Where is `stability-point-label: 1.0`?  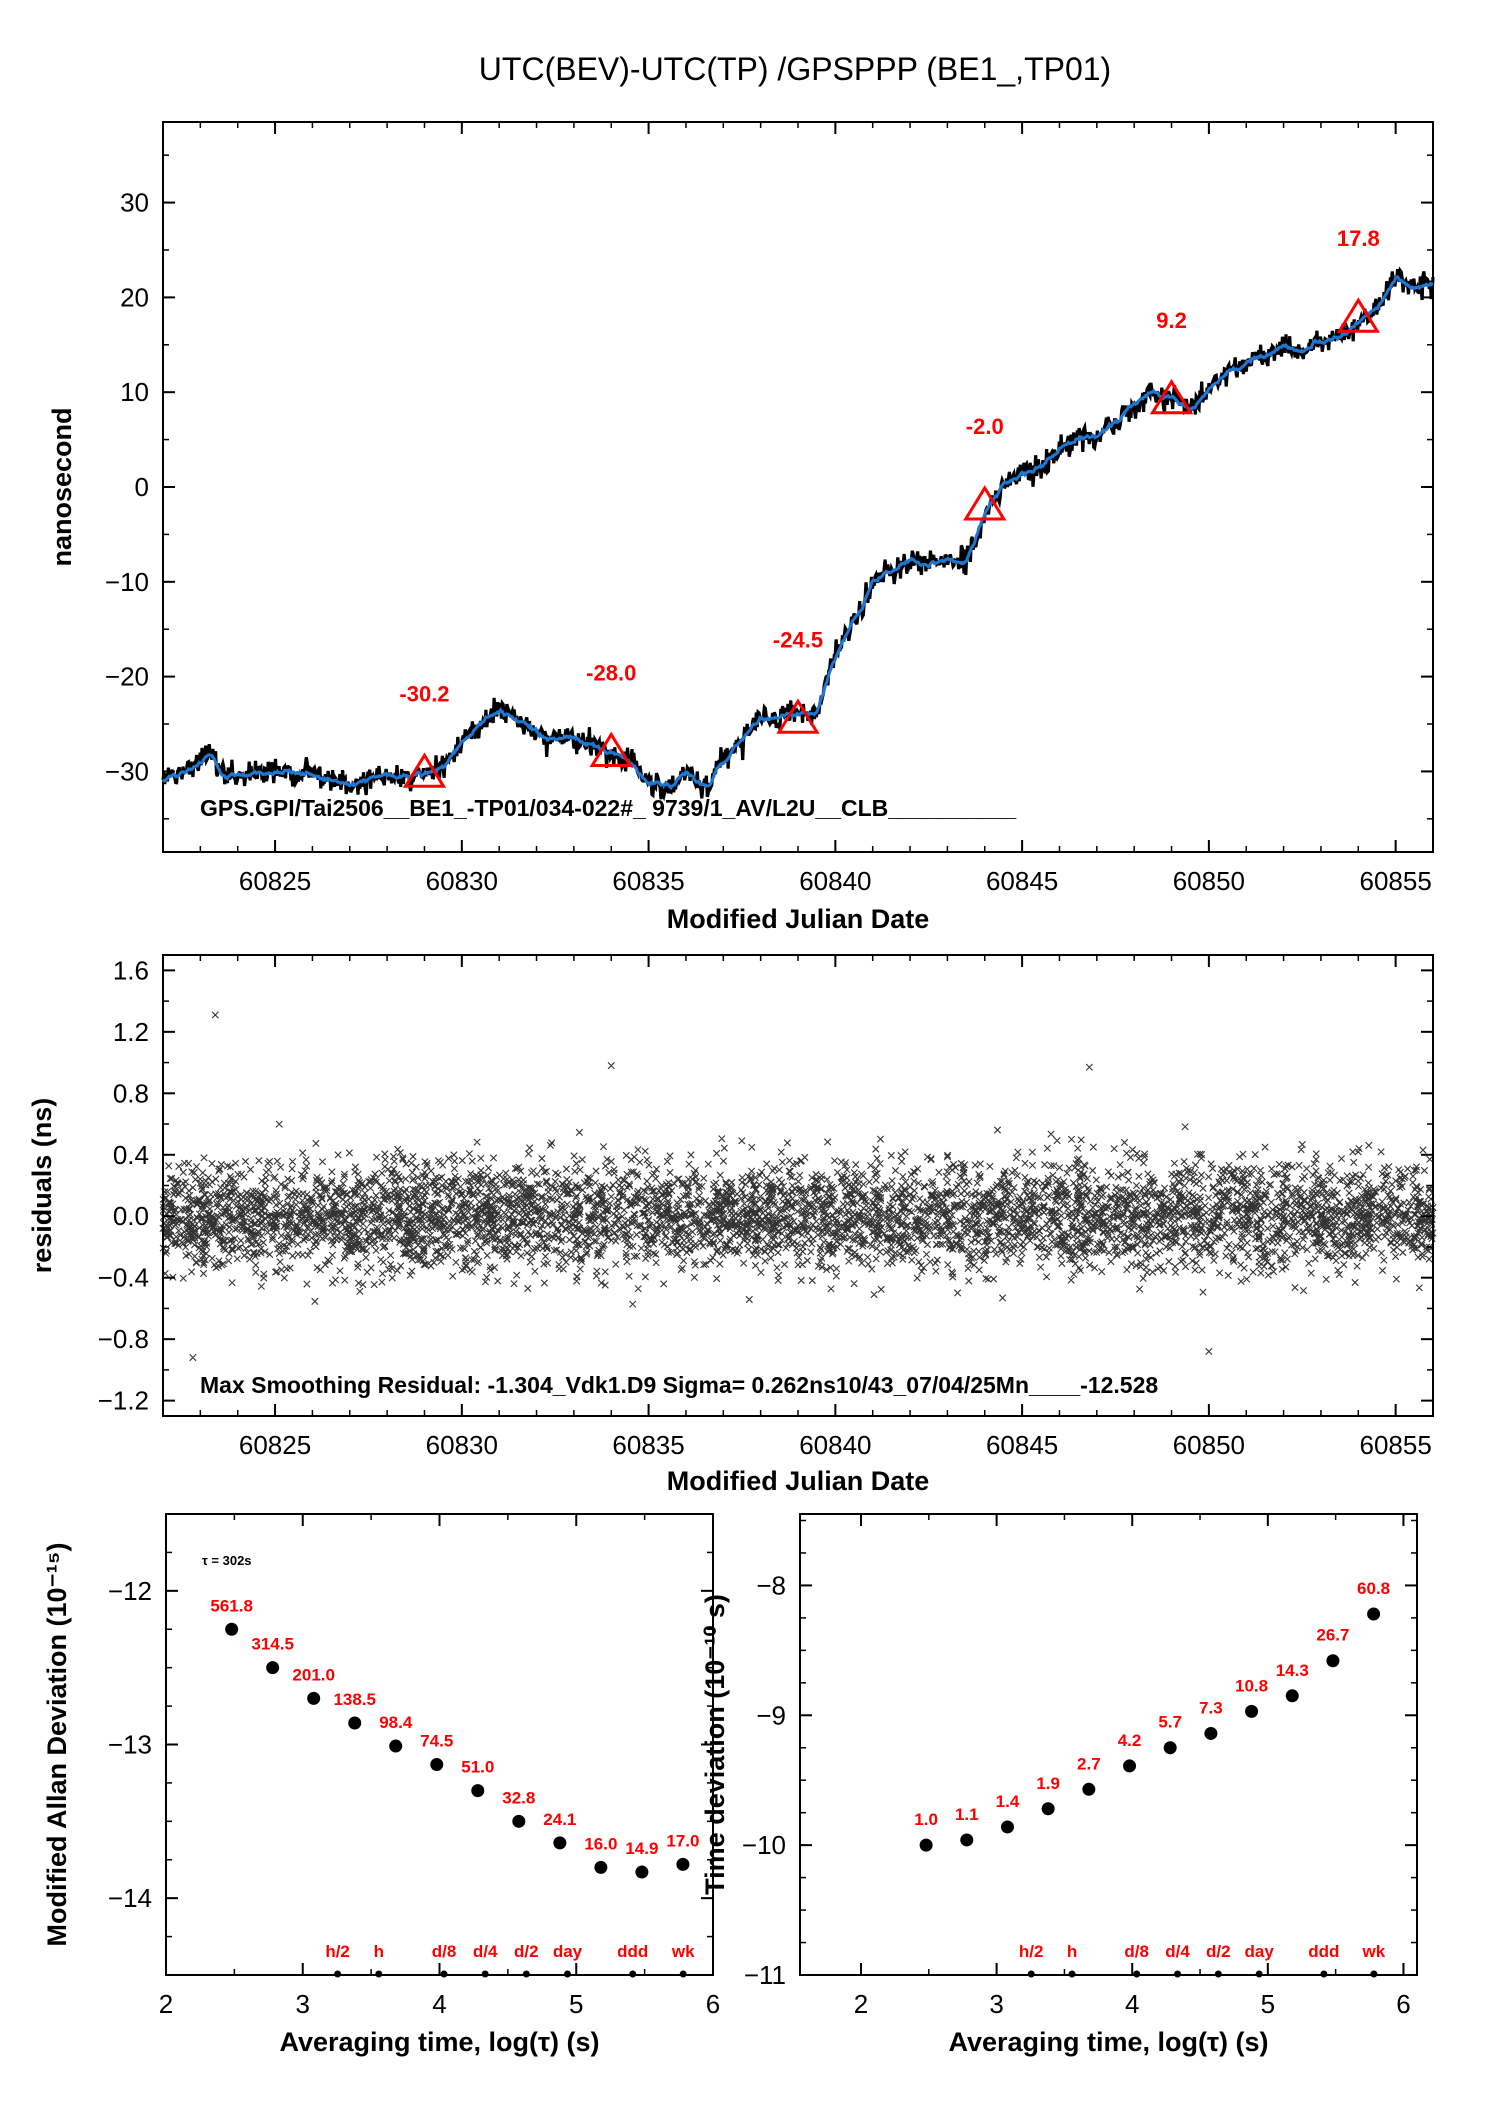 stability-point-label: 1.0 is located at coordinates (926, 1819).